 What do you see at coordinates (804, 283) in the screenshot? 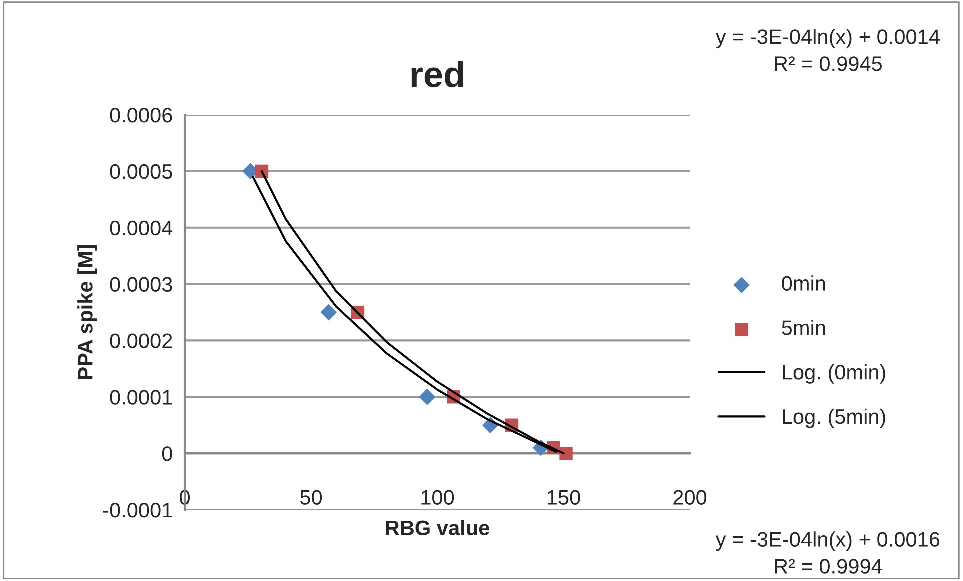
I see `legend-label: 0min` at bounding box center [804, 283].